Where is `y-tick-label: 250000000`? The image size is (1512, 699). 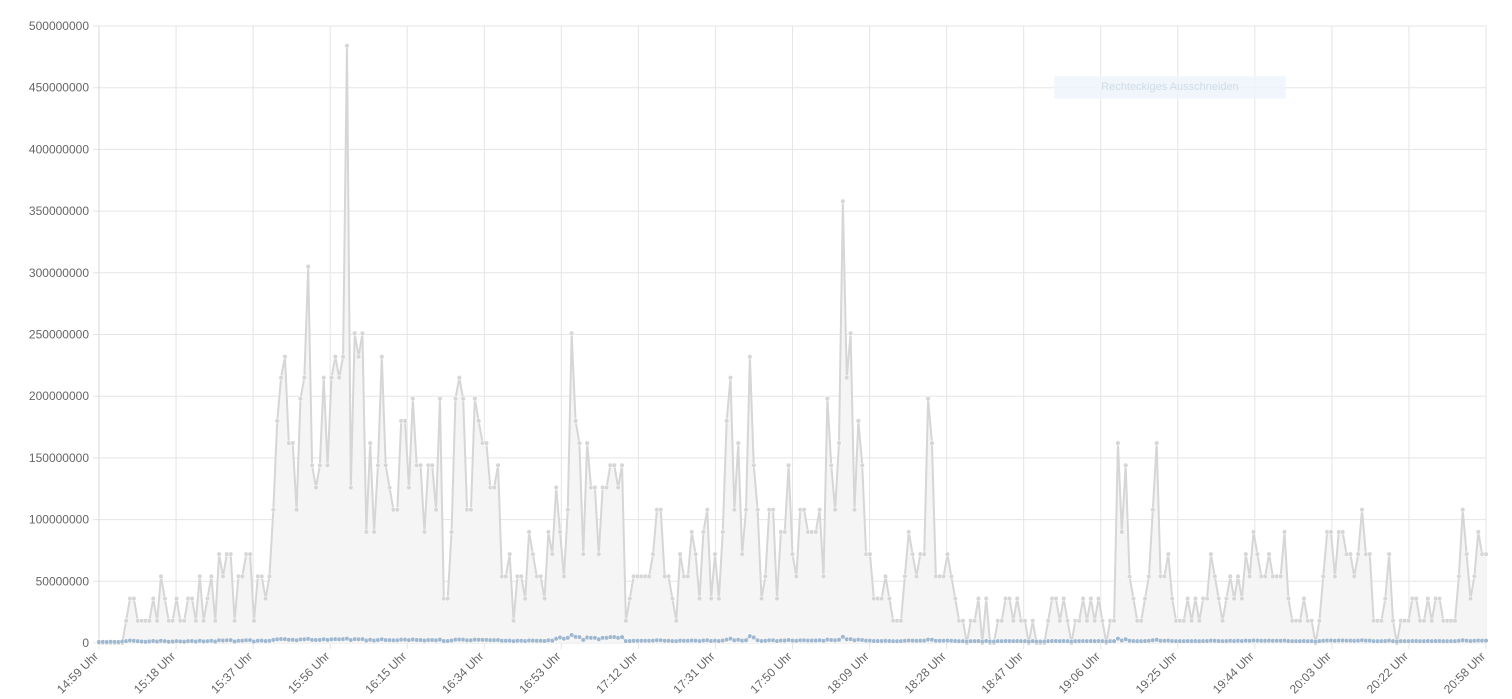 y-tick-label: 250000000 is located at coordinates (59, 335).